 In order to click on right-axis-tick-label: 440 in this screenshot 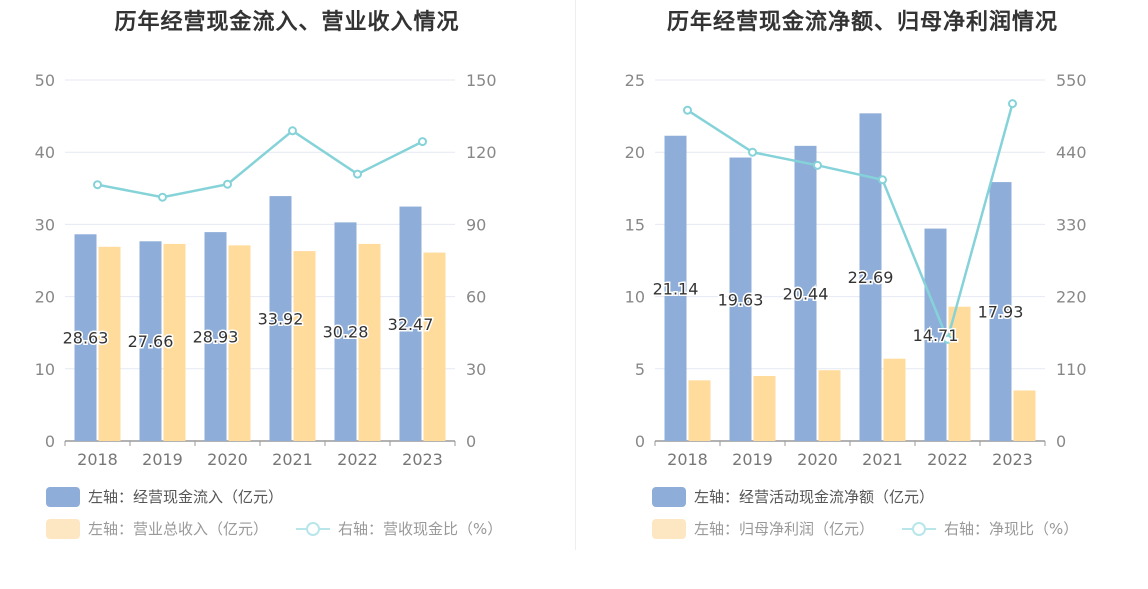, I will do `click(1071, 152)`.